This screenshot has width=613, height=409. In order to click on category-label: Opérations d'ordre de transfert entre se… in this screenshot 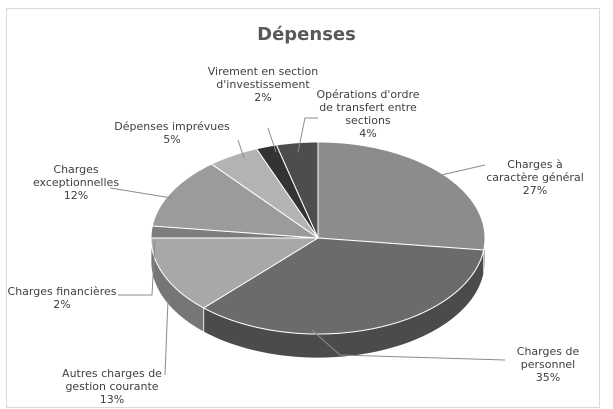, I will do `click(368, 107)`.